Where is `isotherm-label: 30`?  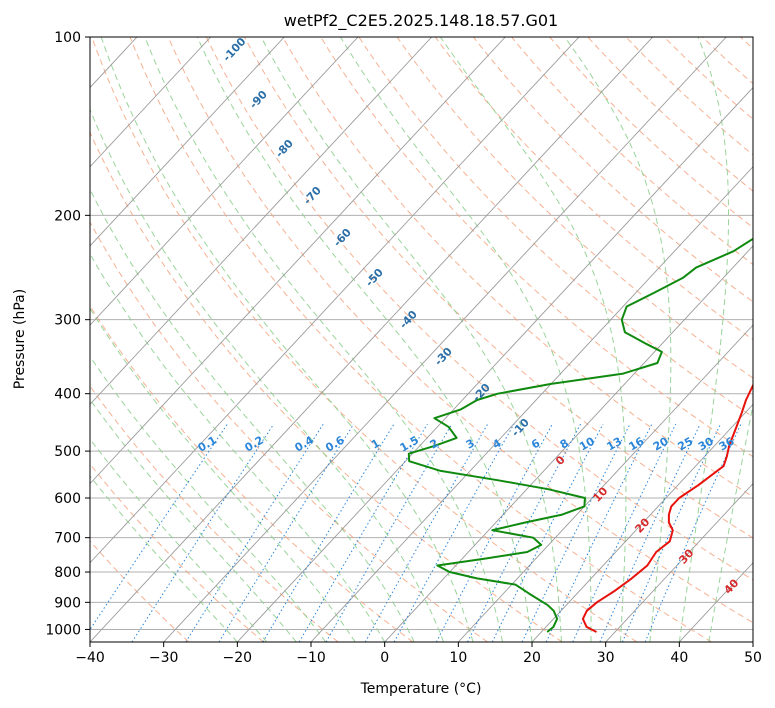 isotherm-label: 30 is located at coordinates (686, 556).